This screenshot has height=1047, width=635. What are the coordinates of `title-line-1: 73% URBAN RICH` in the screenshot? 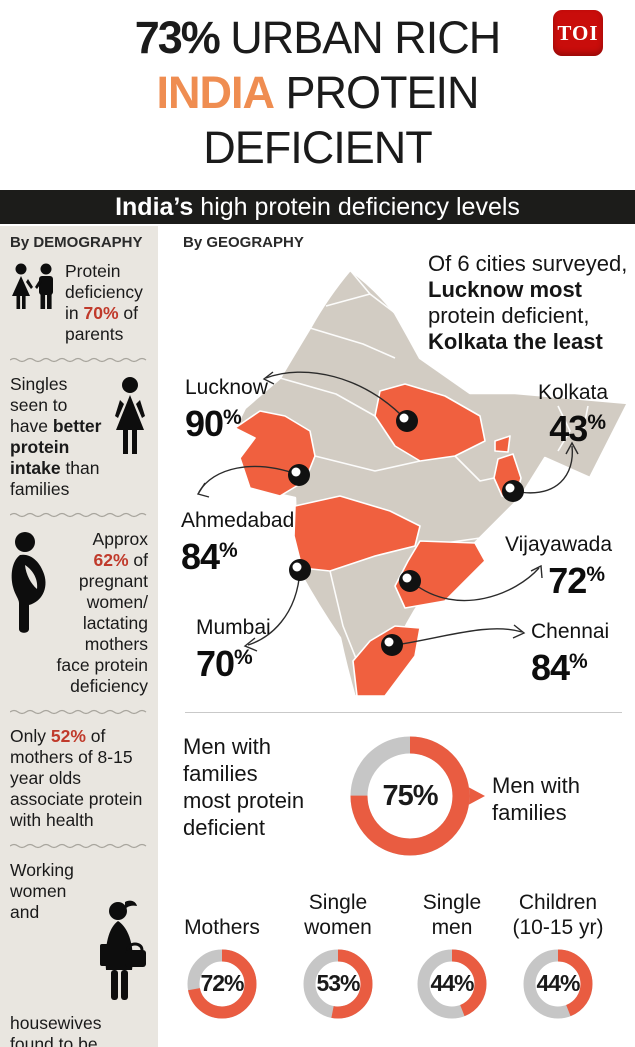 It's located at (318, 37).